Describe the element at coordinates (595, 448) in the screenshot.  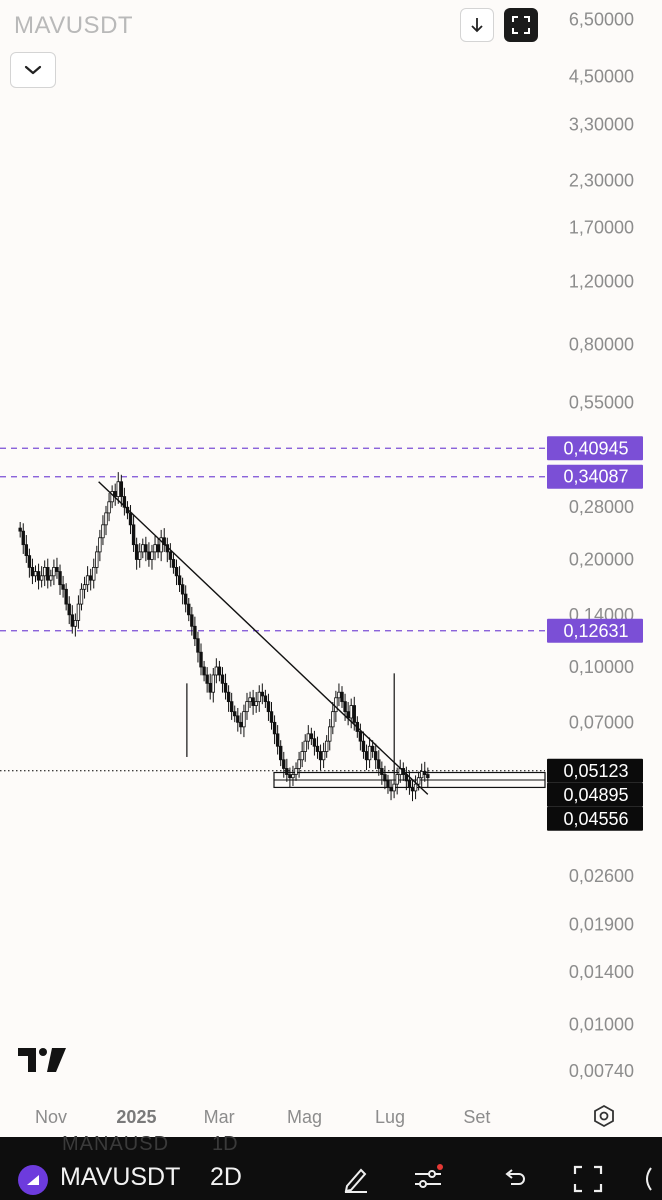
I see `price-level-label: 0,40945` at that location.